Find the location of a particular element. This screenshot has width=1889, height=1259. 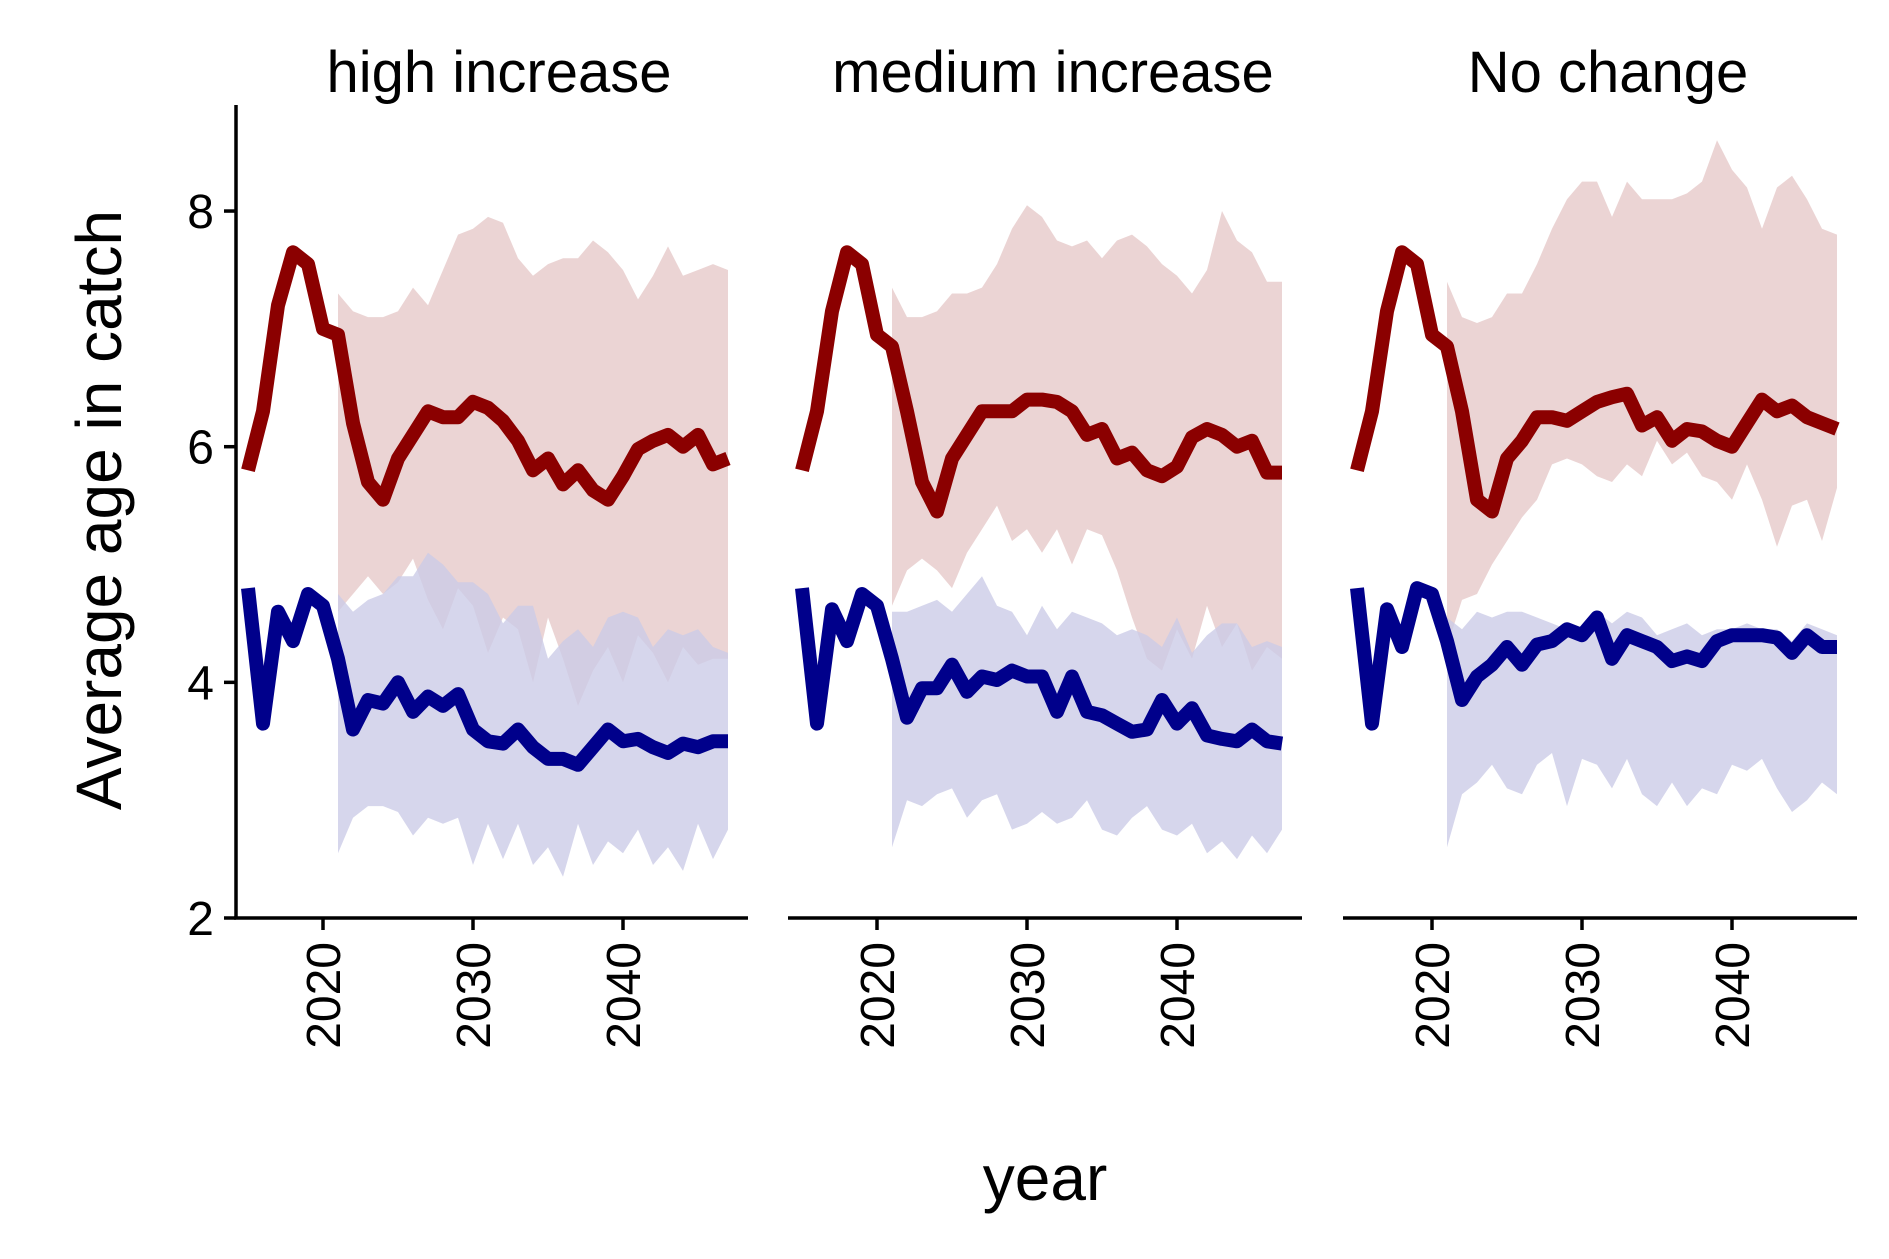

y-tick-label: 8 is located at coordinates (200, 212).